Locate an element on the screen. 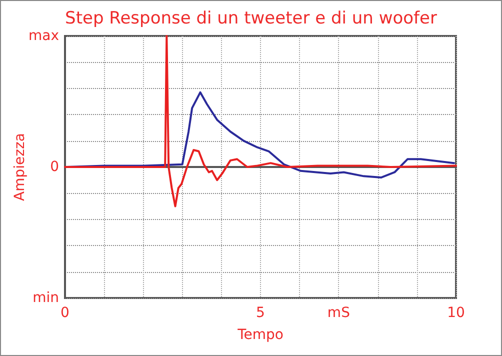  text: min is located at coordinates (45, 298).